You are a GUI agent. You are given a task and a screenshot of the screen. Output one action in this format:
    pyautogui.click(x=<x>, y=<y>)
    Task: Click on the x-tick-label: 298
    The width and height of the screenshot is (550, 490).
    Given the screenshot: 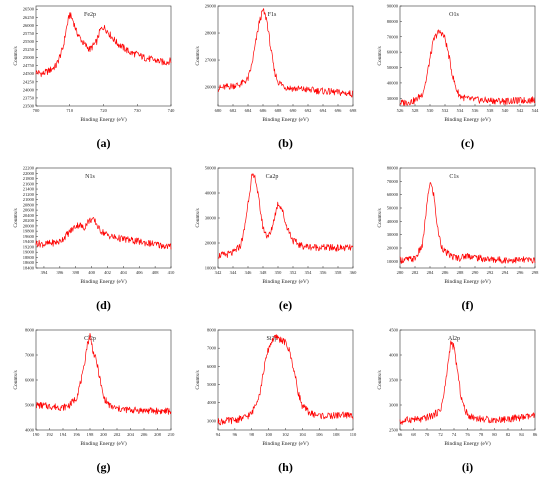 What is the action you would take?
    pyautogui.click(x=536, y=272)
    